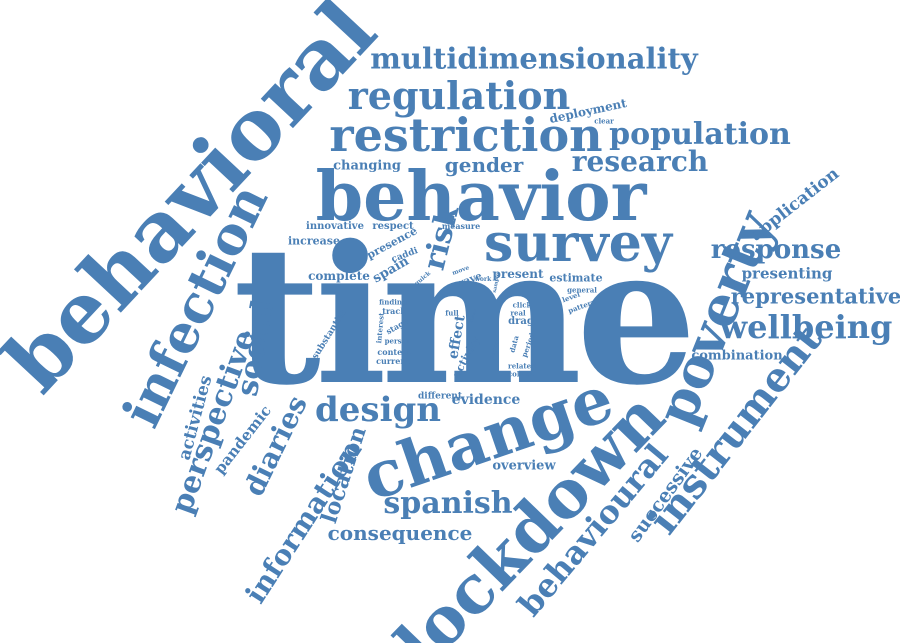 This screenshot has height=643, width=900. I want to click on word-evidence: evidence, so click(486, 400).